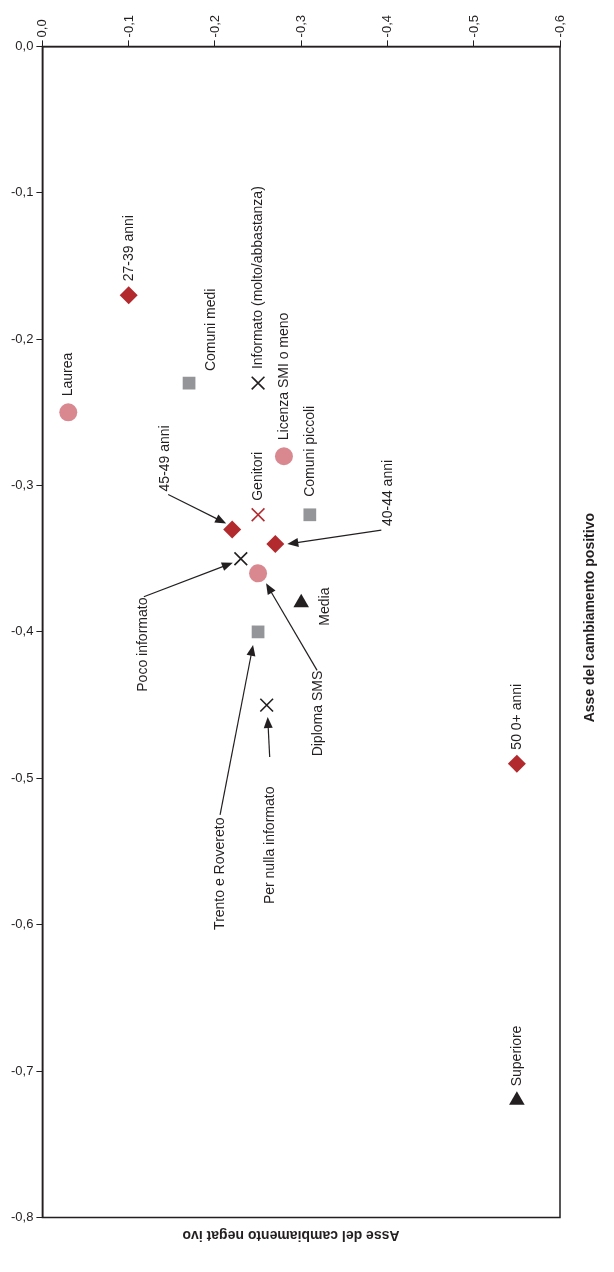 The image size is (614, 1272). I want to click on x-tick-label: -0,4, so click(387, 26).